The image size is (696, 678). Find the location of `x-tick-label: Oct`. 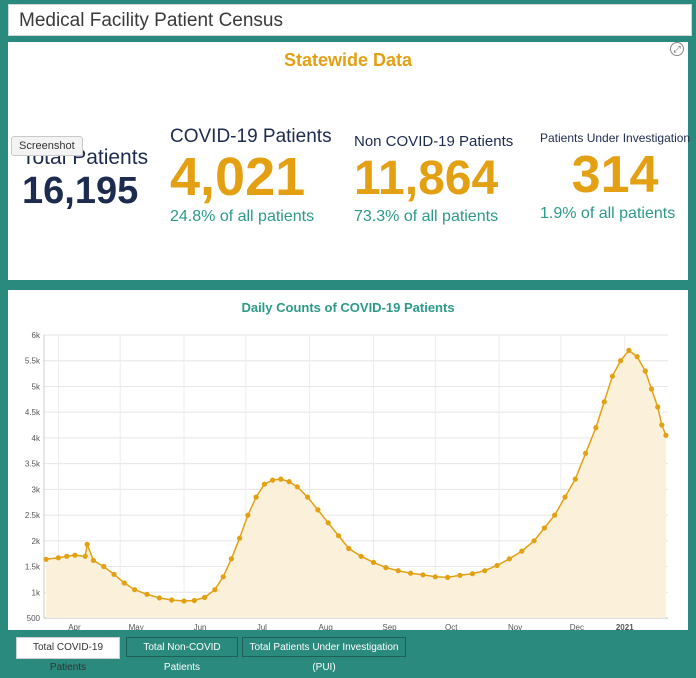

x-tick-label: Oct is located at coordinates (451, 626).